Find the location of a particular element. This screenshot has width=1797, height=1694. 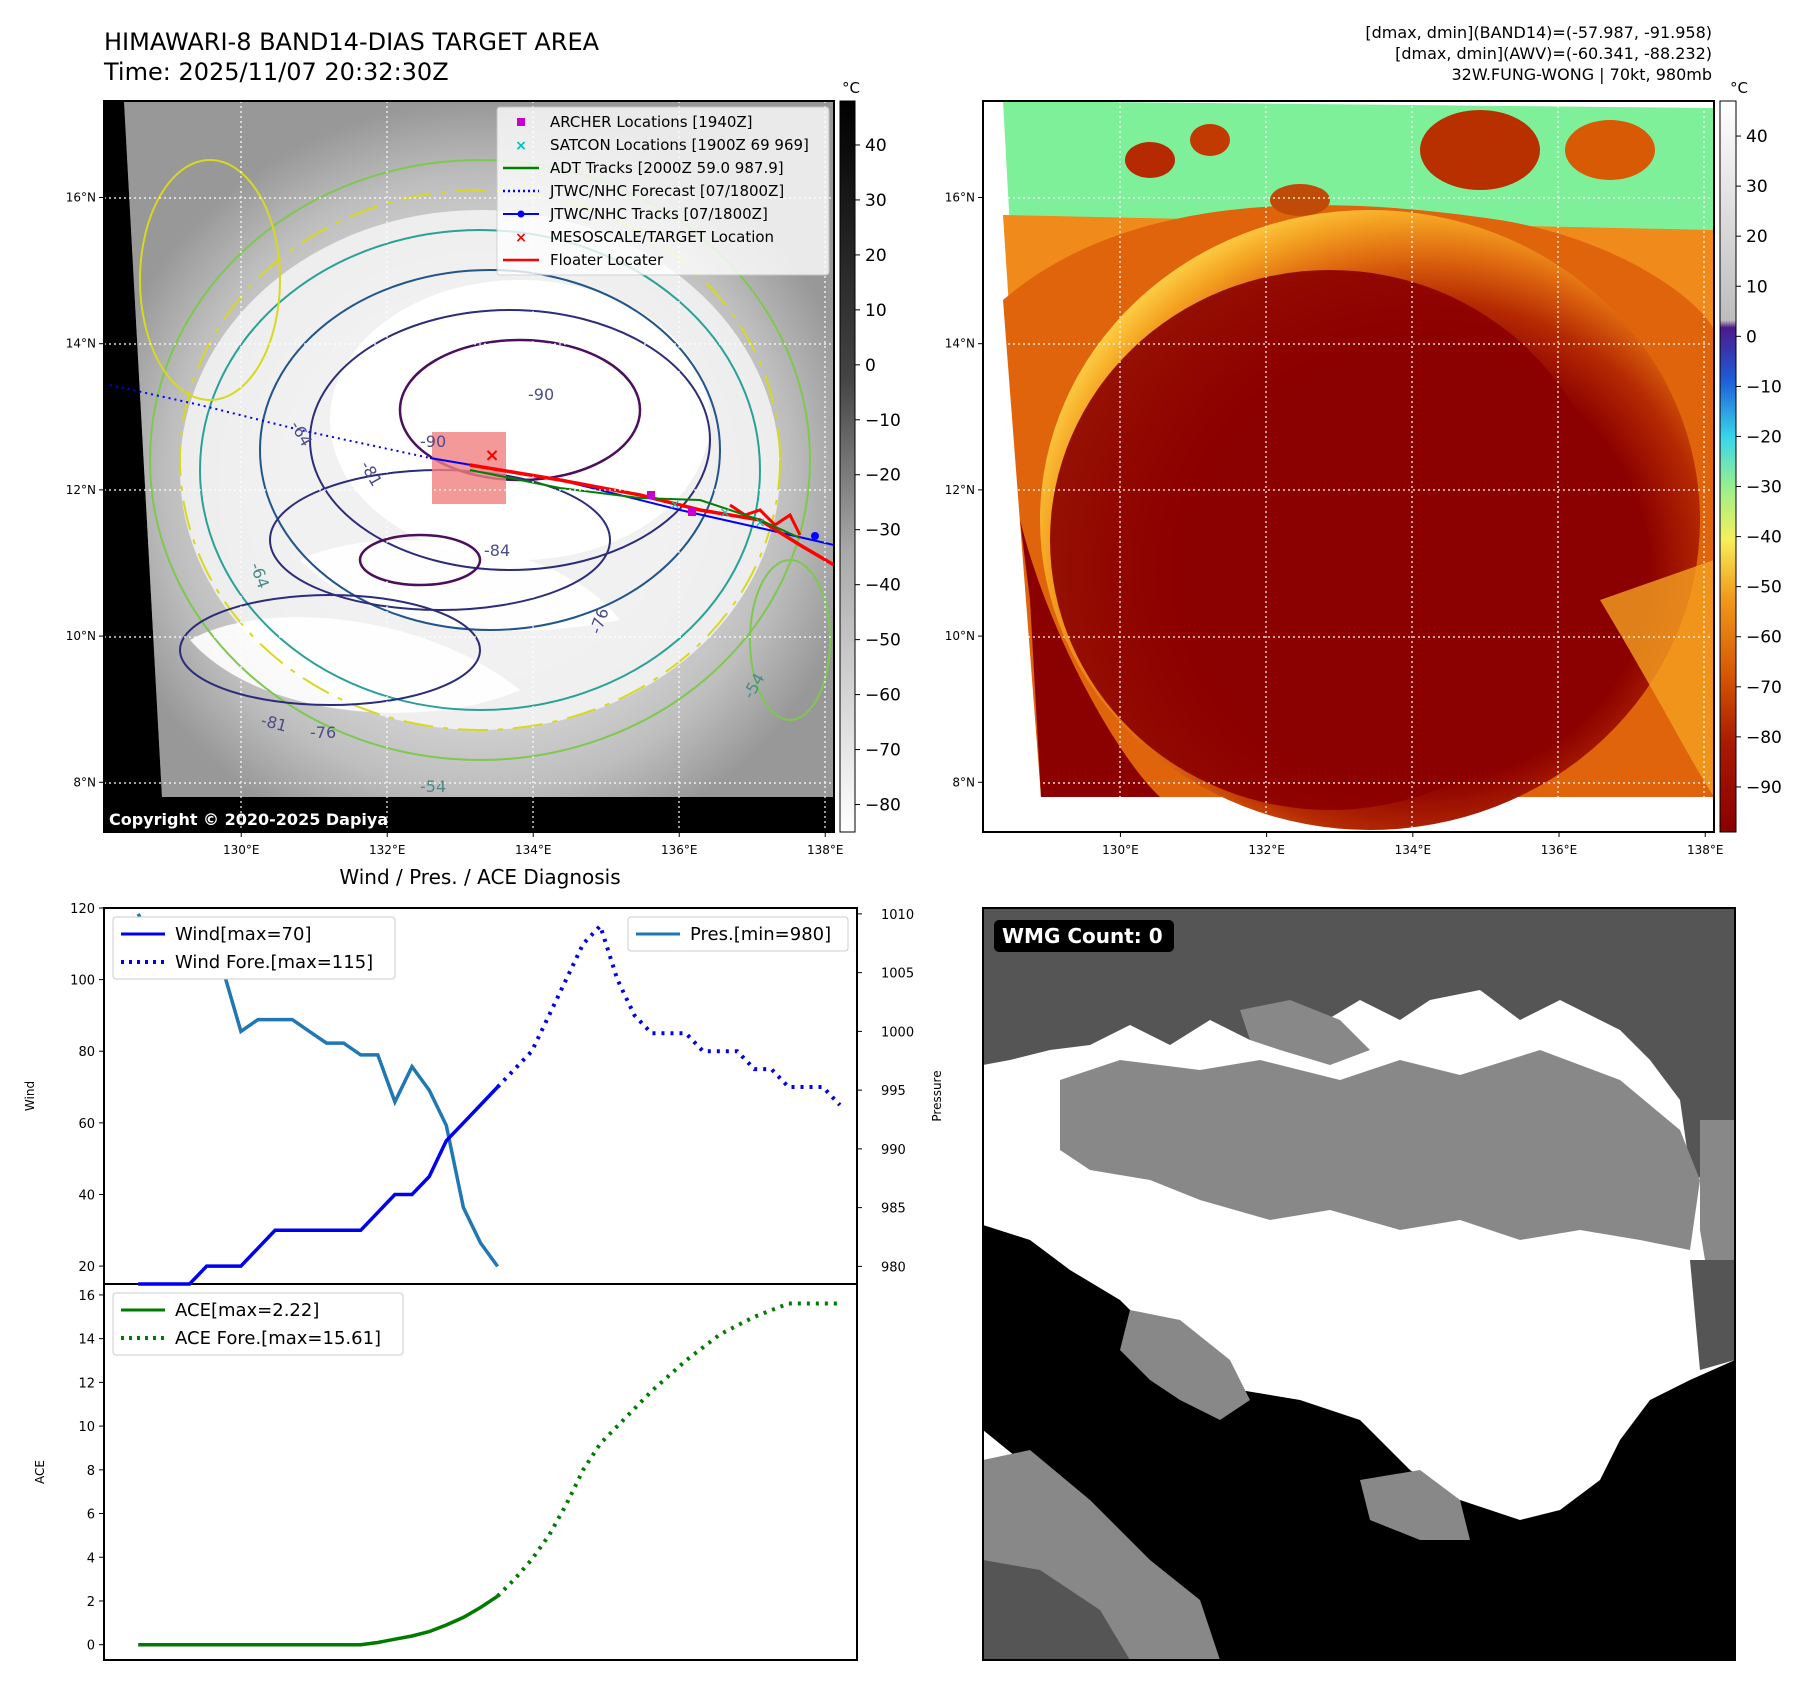

y-tick-label: 0 is located at coordinates (91, 1646).